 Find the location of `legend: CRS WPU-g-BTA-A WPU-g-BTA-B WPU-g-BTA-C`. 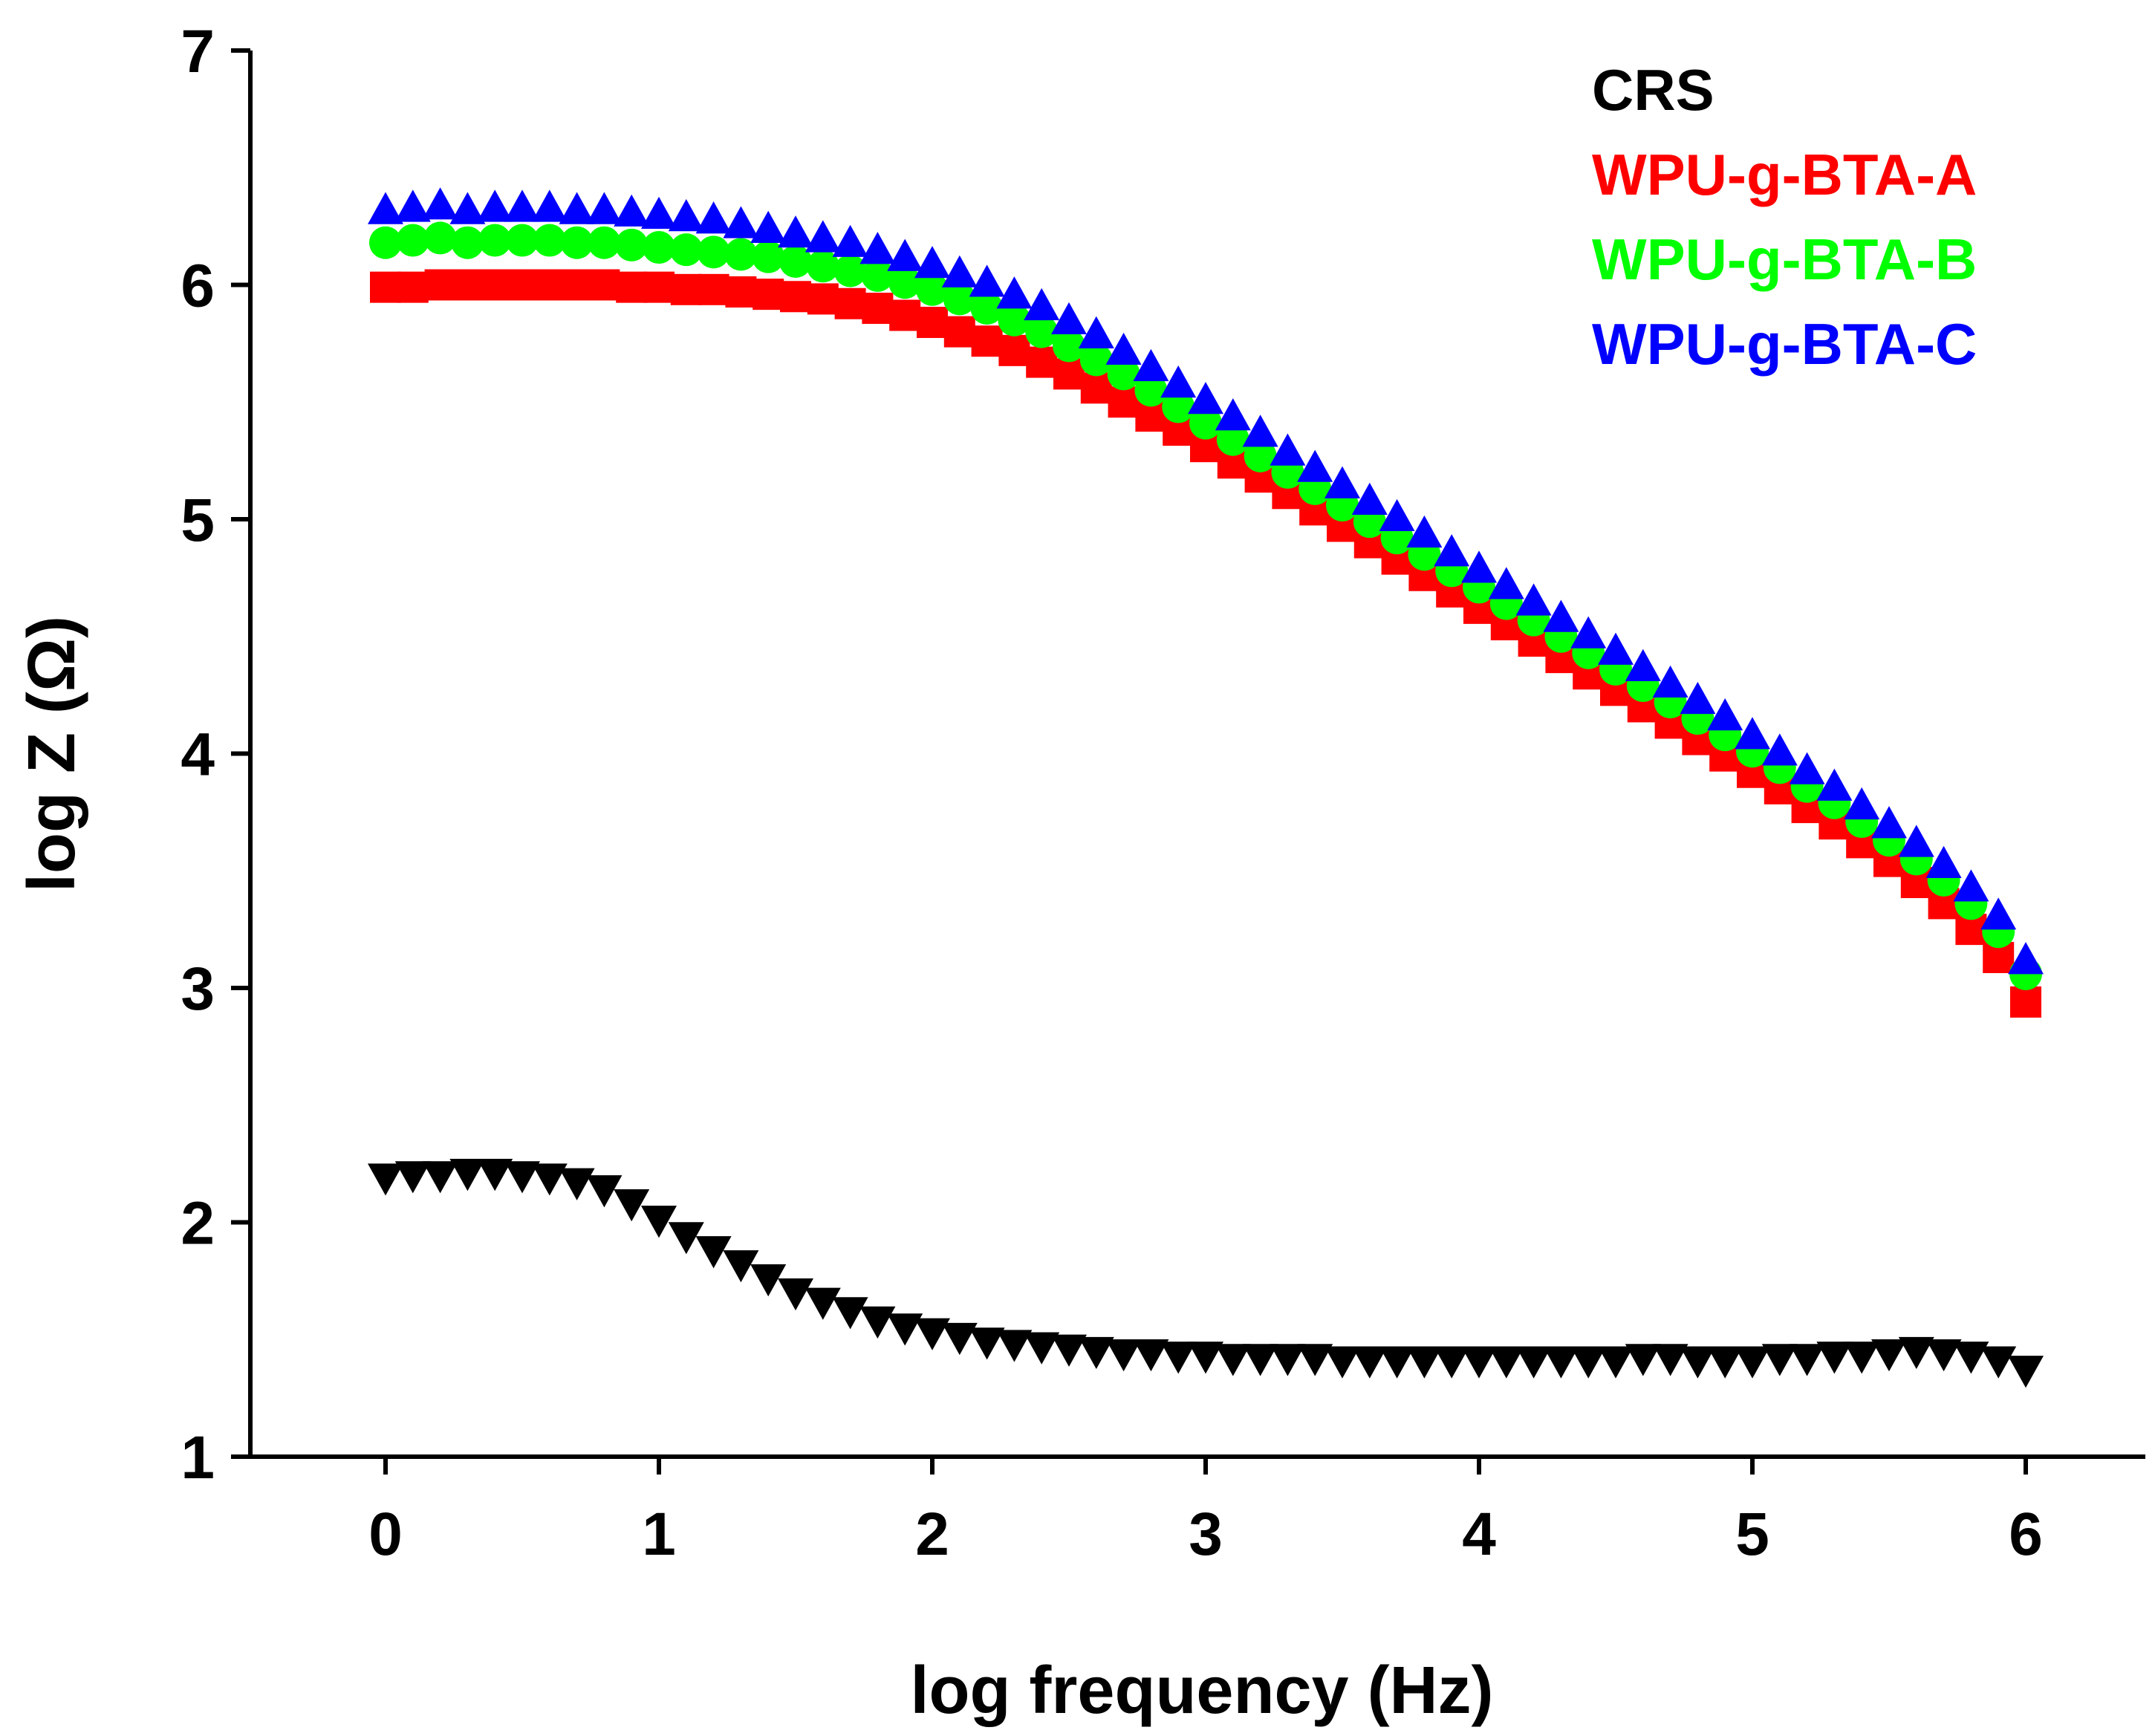

legend: CRS WPU-g-BTA-A WPU-g-BTA-B WPU-g-BTA-C is located at coordinates (1784, 217).